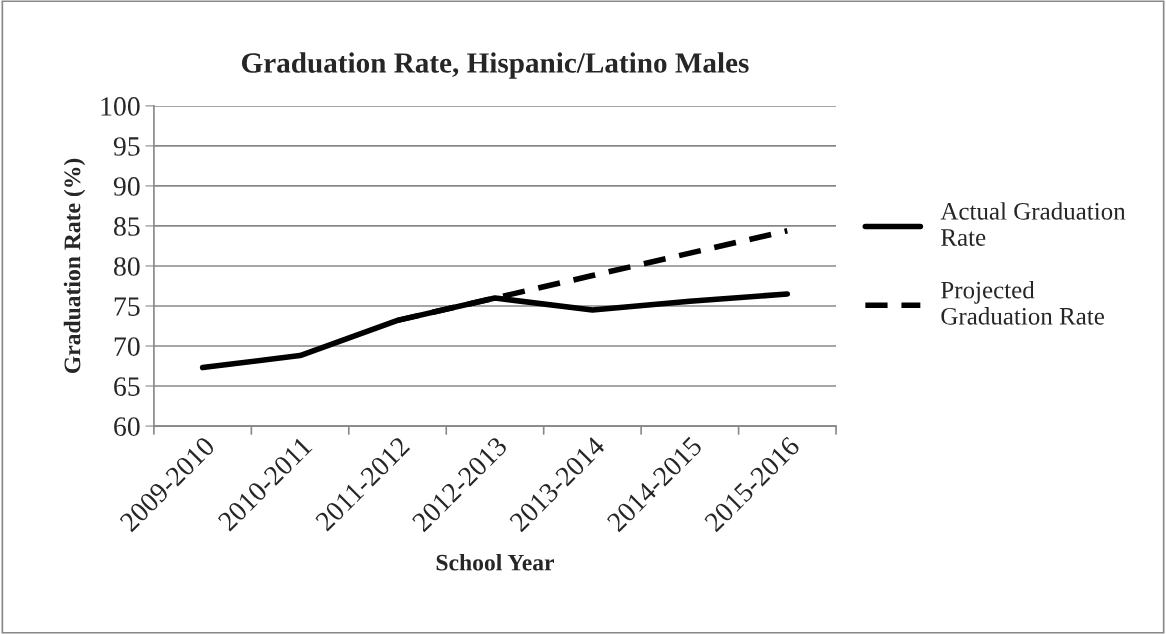  What do you see at coordinates (127, 426) in the screenshot?
I see `y-tick-label: 60` at bounding box center [127, 426].